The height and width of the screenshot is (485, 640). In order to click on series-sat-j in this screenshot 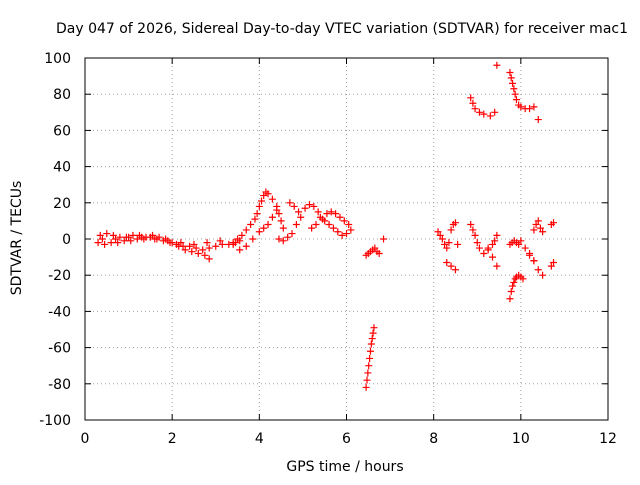, I will do `click(451, 266)`.